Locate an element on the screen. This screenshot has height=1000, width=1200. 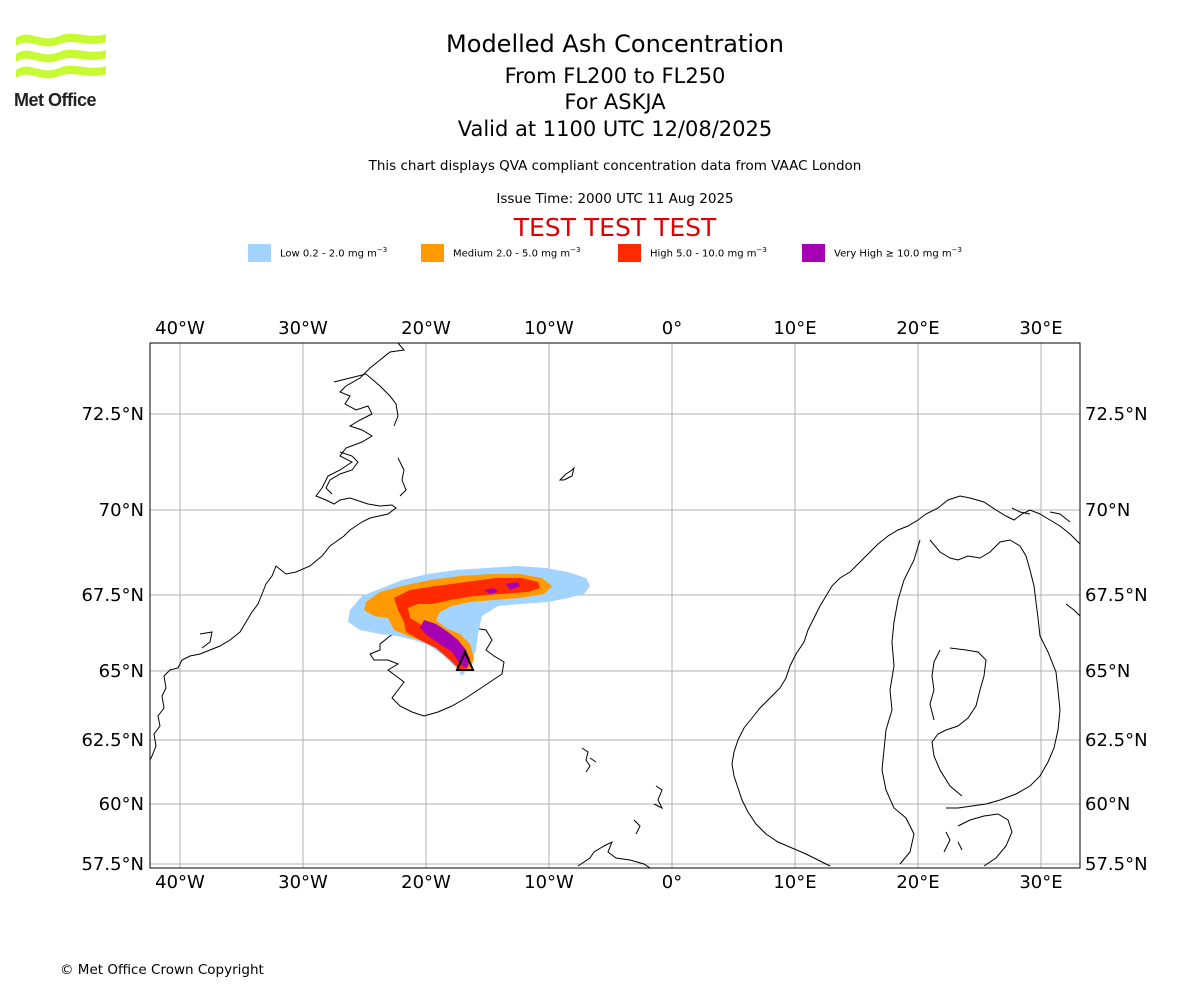
lon-label-bottom: 20°E is located at coordinates (917, 882).